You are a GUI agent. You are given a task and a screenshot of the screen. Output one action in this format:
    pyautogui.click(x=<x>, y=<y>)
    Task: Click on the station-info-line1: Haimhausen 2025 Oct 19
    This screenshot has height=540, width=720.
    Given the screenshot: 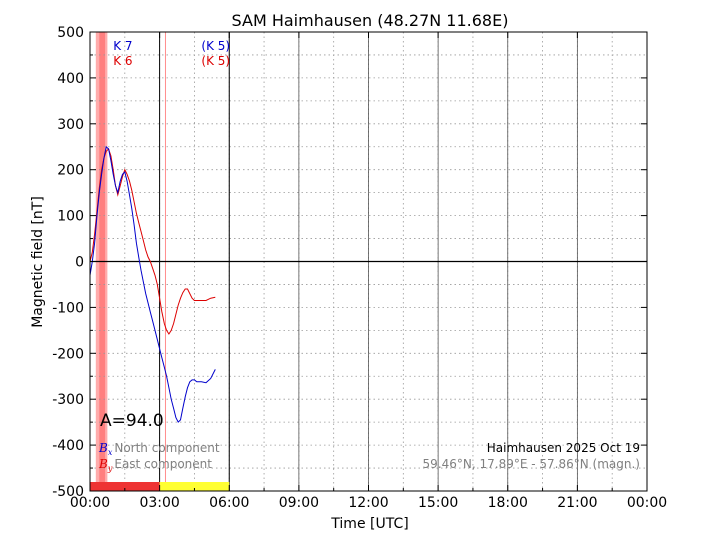 What is the action you would take?
    pyautogui.click(x=563, y=448)
    